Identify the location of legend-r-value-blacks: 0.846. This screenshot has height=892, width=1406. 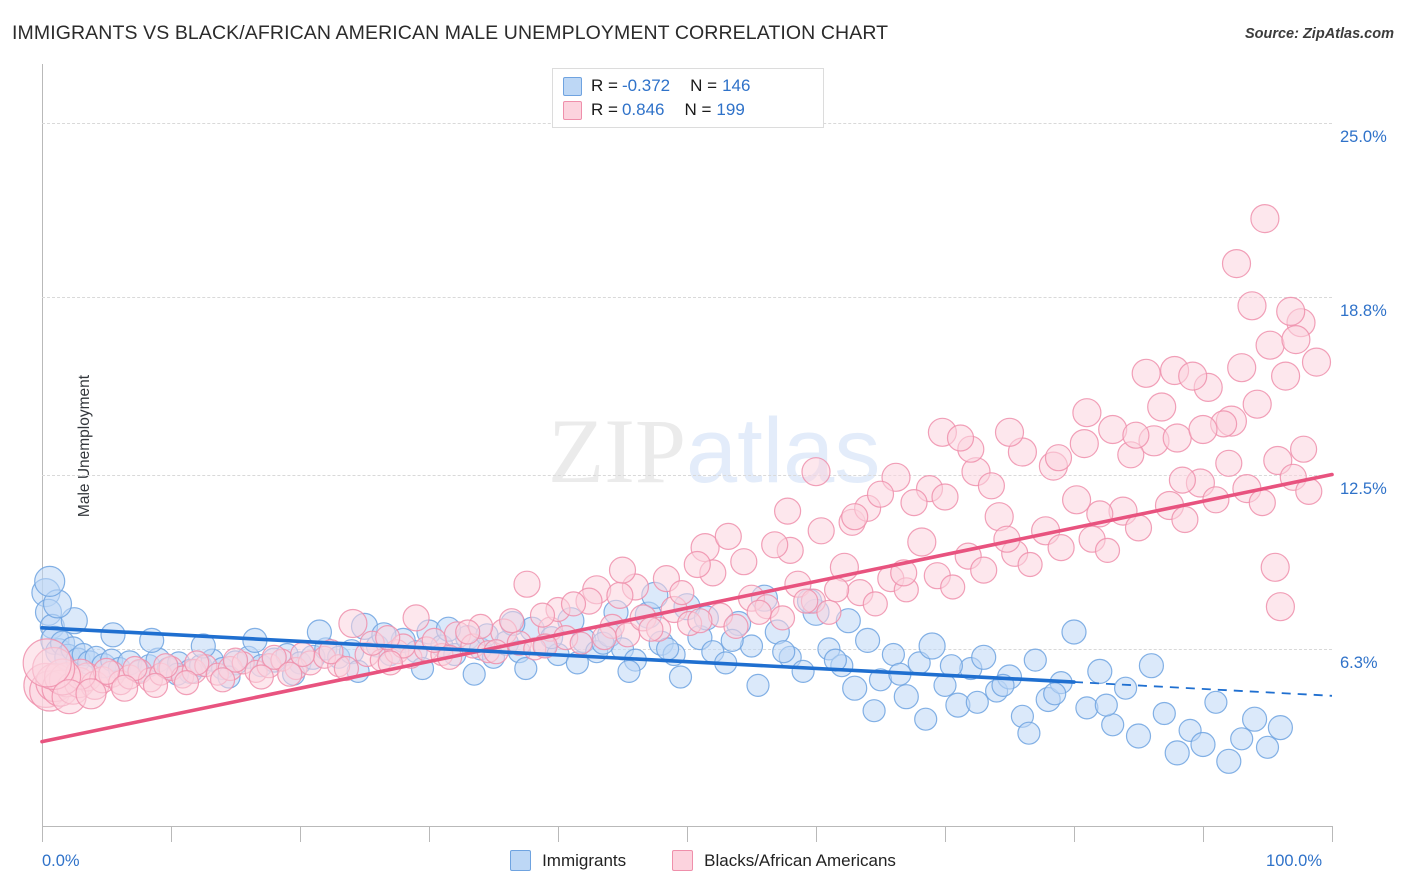
(643, 109).